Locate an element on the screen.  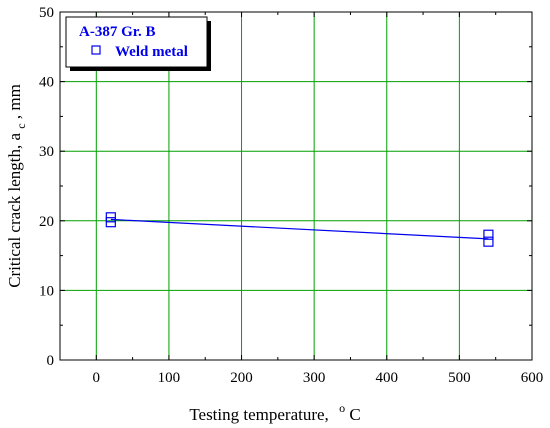
x-tick-labels: 0 100 200 300 400 500 600 is located at coordinates (318, 378).